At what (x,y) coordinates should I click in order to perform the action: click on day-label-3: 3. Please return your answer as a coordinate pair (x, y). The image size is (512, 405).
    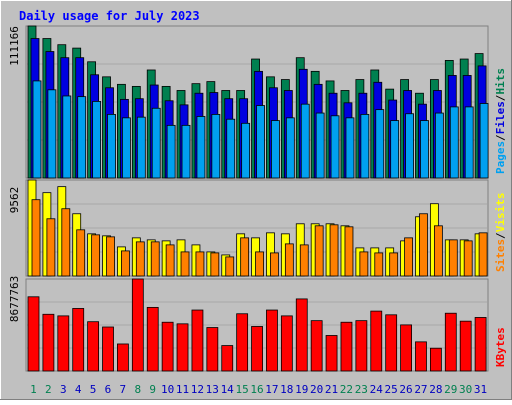
    Looking at the image, I should click on (63, 389).